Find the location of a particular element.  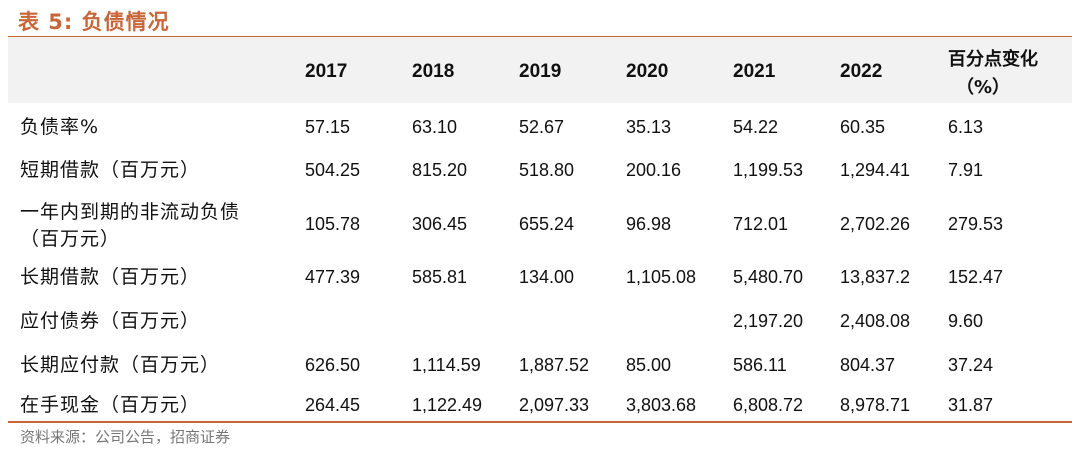

header-change-line2: （%） is located at coordinates (983, 87).